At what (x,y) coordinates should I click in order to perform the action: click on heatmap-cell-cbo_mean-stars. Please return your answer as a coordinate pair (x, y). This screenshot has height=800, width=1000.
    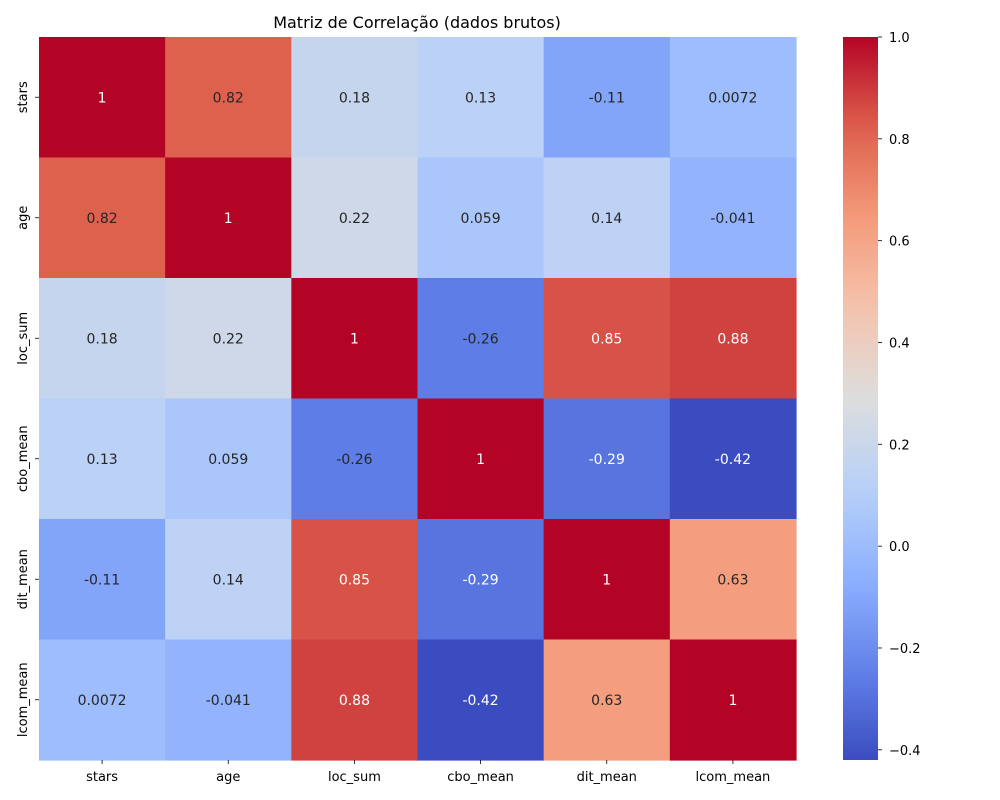
    Looking at the image, I should click on (102, 459).